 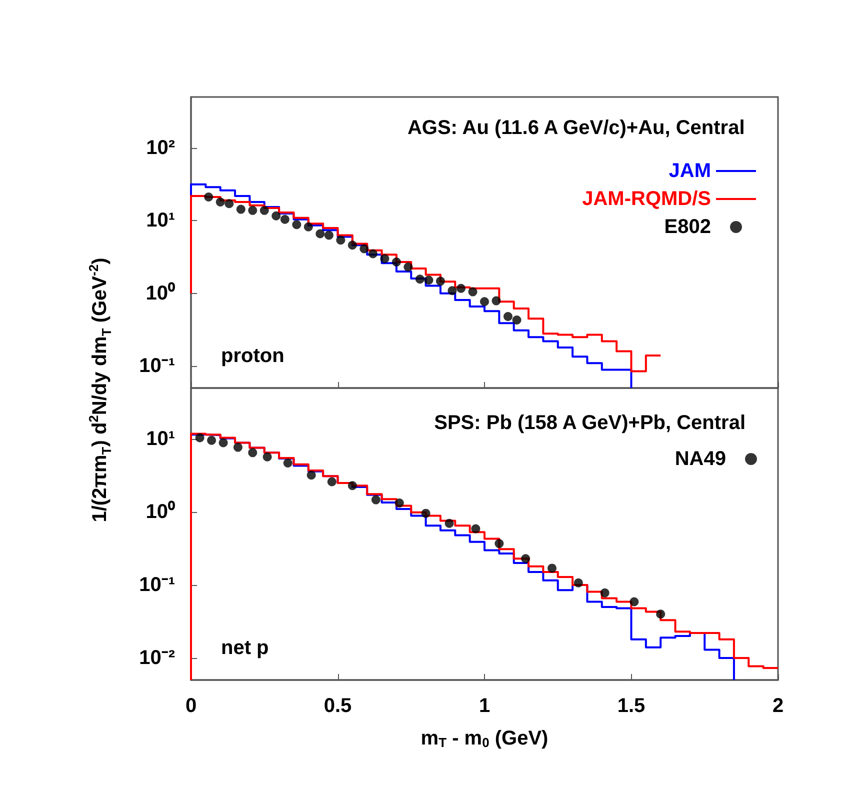 What do you see at coordinates (245, 648) in the screenshot?
I see `annotation: net p` at bounding box center [245, 648].